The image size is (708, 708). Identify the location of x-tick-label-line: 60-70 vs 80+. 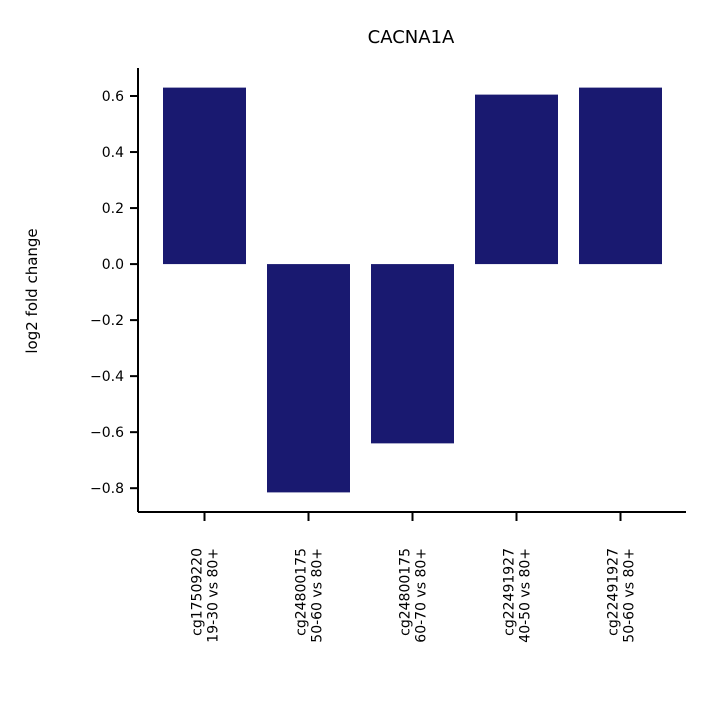
(422, 595).